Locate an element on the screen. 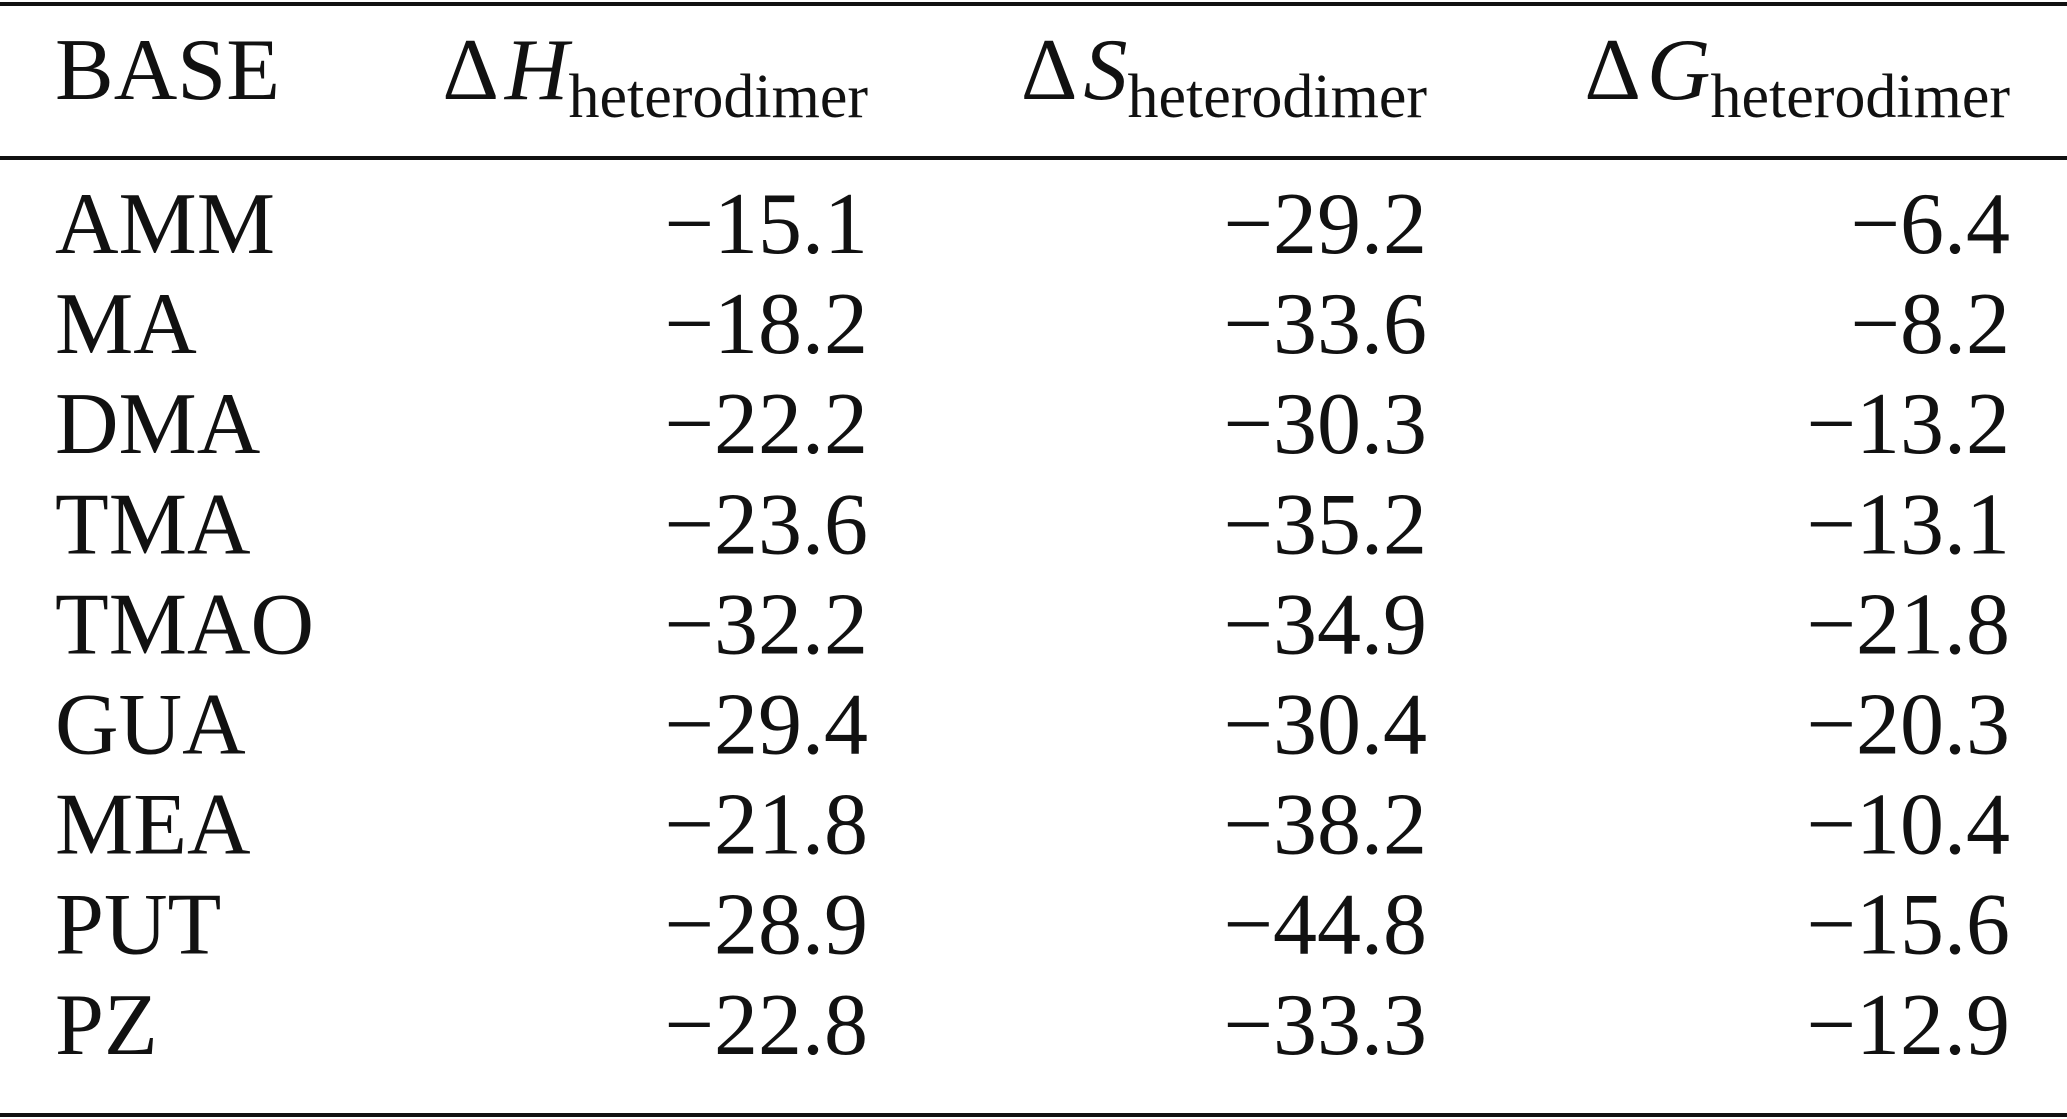 The height and width of the screenshot is (1119, 2067). cell-value: −18.2 is located at coordinates (766, 324).